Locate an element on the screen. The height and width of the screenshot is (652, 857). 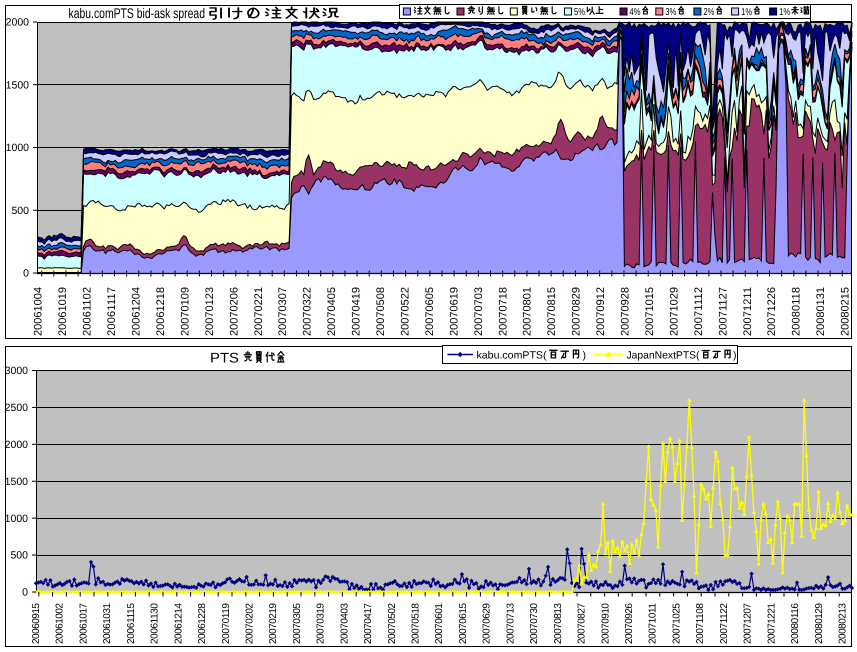
svg-text: 20070912 is located at coordinates (601, 311).